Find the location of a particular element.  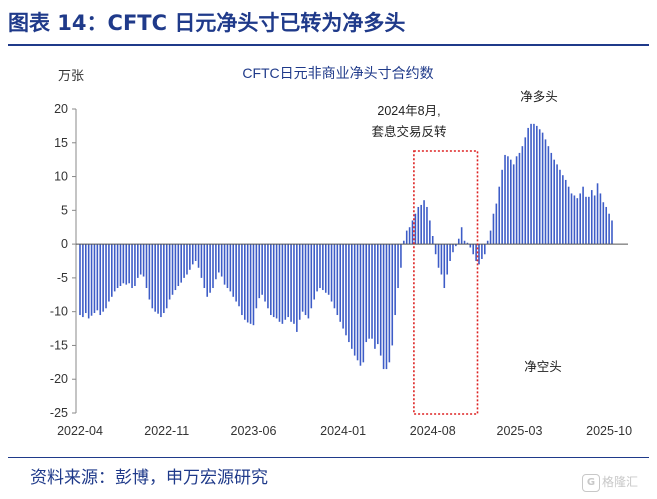

y-tick-label: 20 is located at coordinates (61, 109).